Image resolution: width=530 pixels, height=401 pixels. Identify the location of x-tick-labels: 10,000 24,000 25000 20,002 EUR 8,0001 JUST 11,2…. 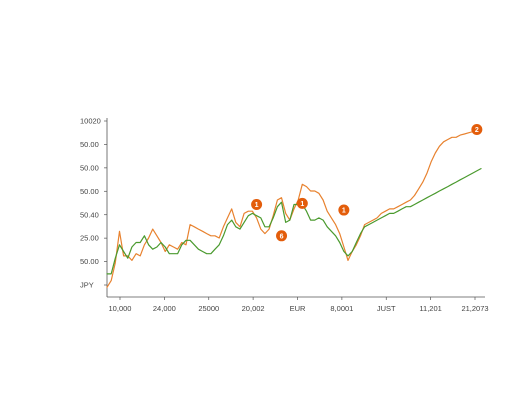
(299, 305).